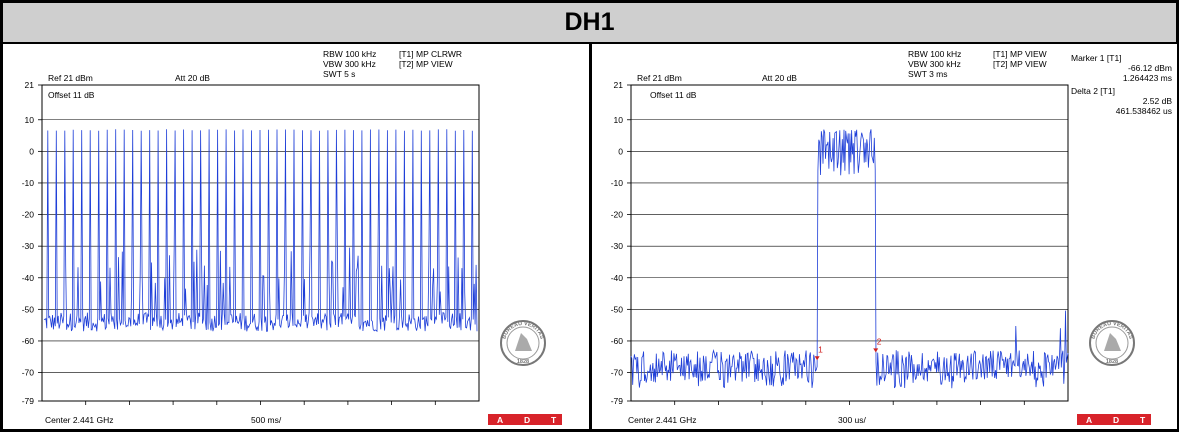 Image resolution: width=1179 pixels, height=432 pixels. Describe the element at coordinates (266, 420) in the screenshot. I see `span-per-division-label: 500 ms/` at that location.